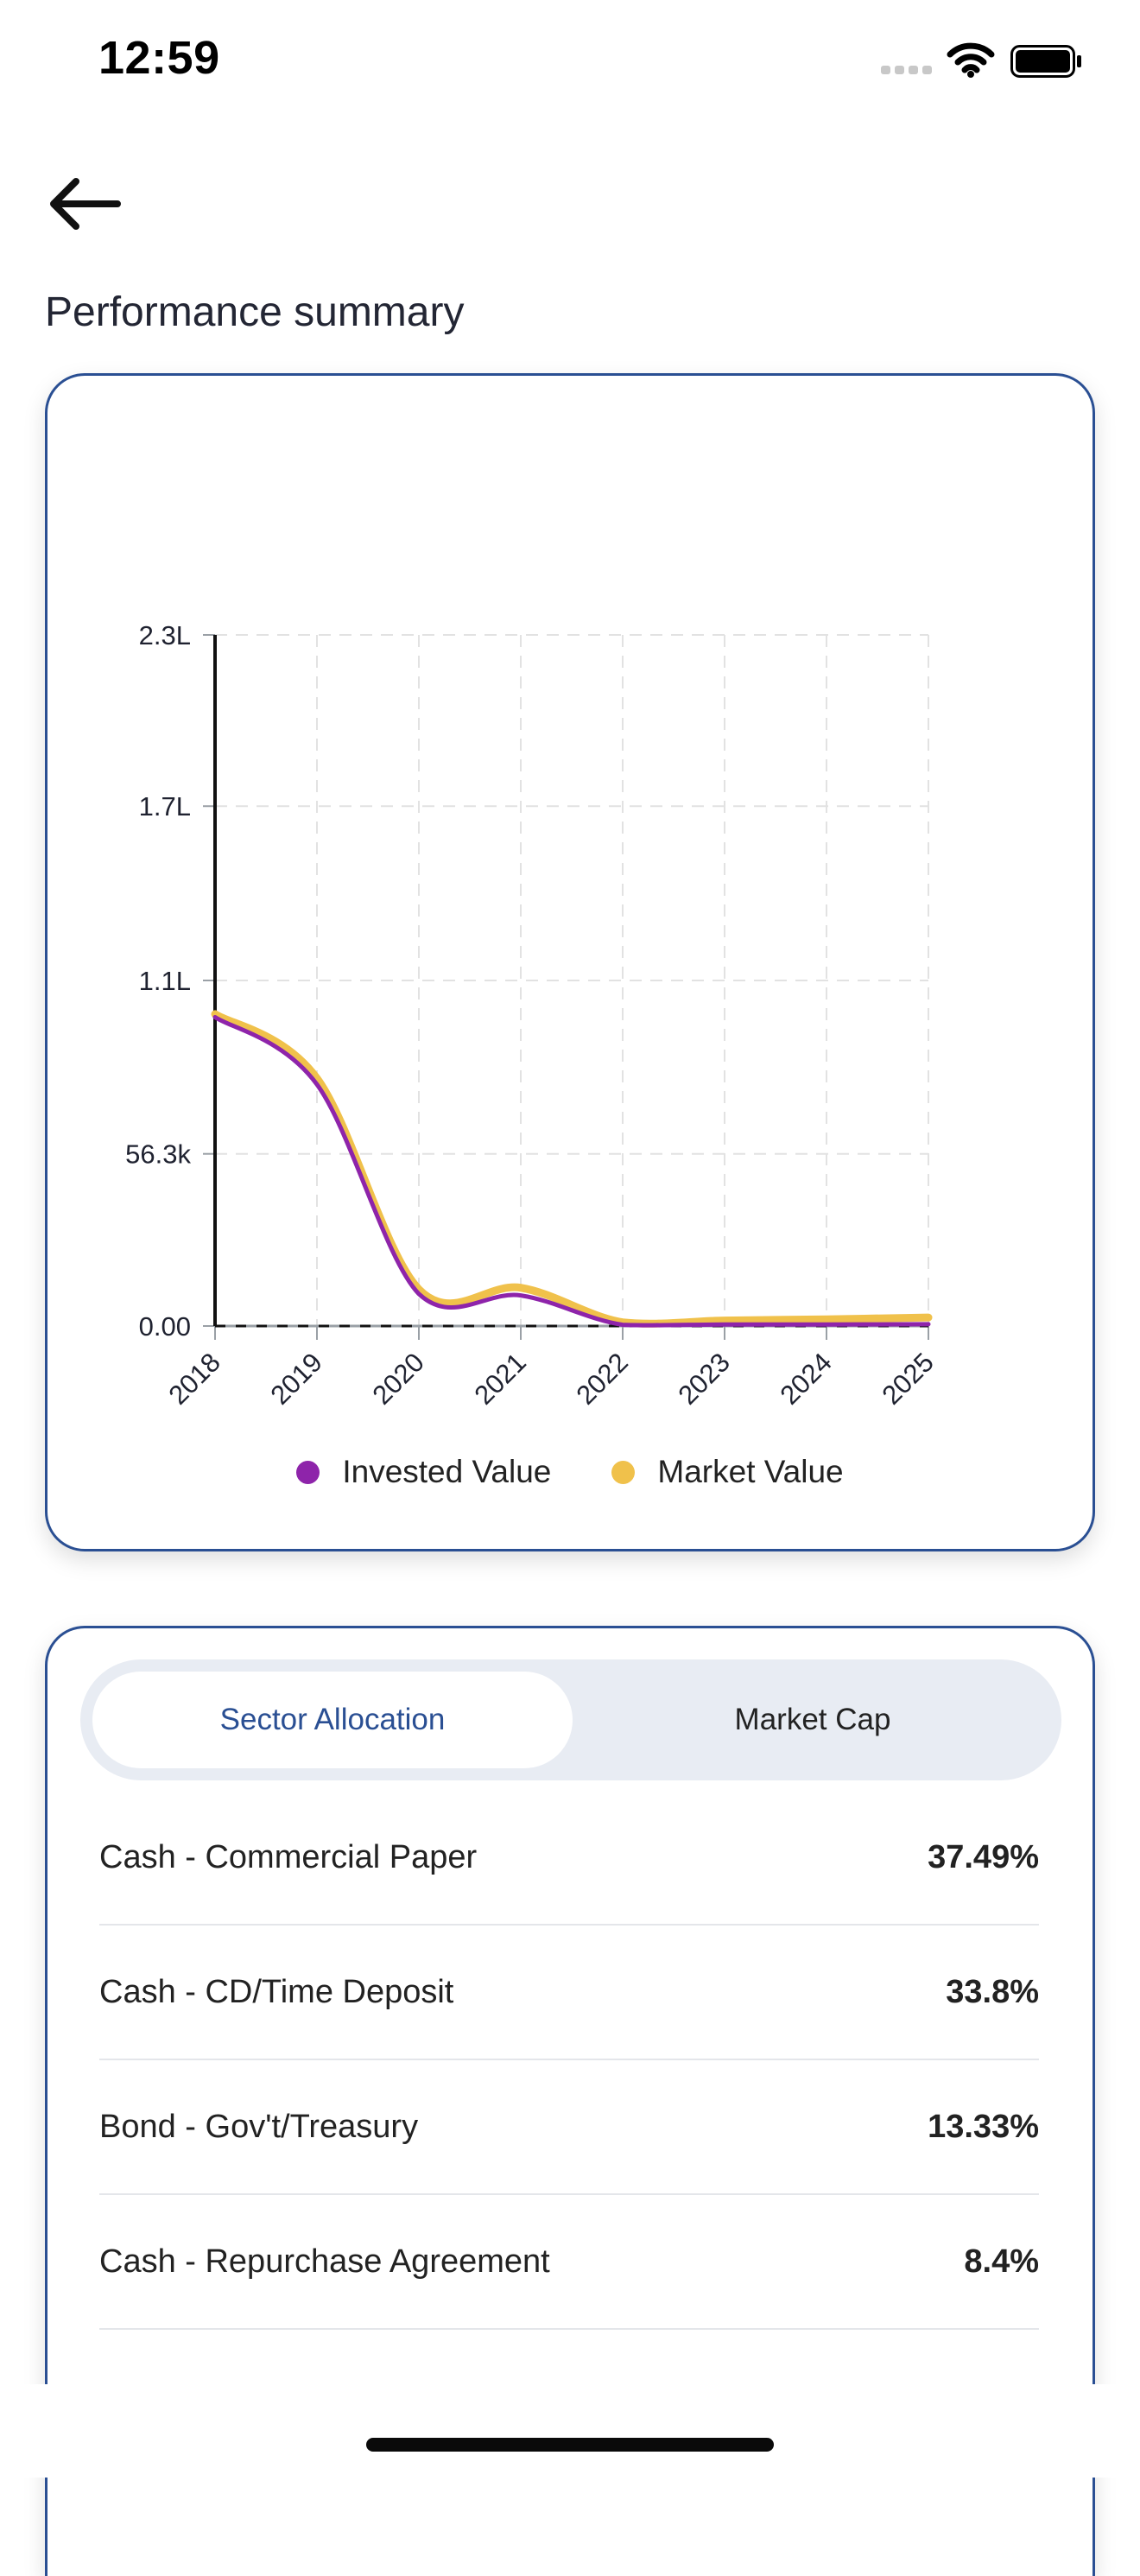 This screenshot has height=2576, width=1140. What do you see at coordinates (907, 70) in the screenshot?
I see `cellular-signal-icon` at bounding box center [907, 70].